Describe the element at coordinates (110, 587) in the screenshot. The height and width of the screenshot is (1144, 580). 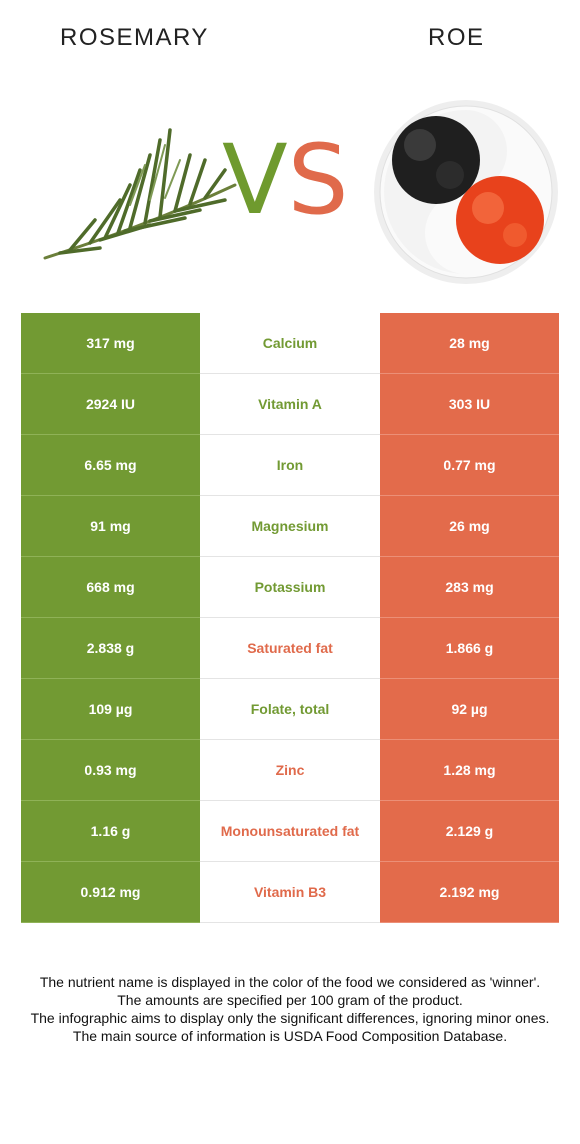
I see `left-value: 668 mg` at that location.